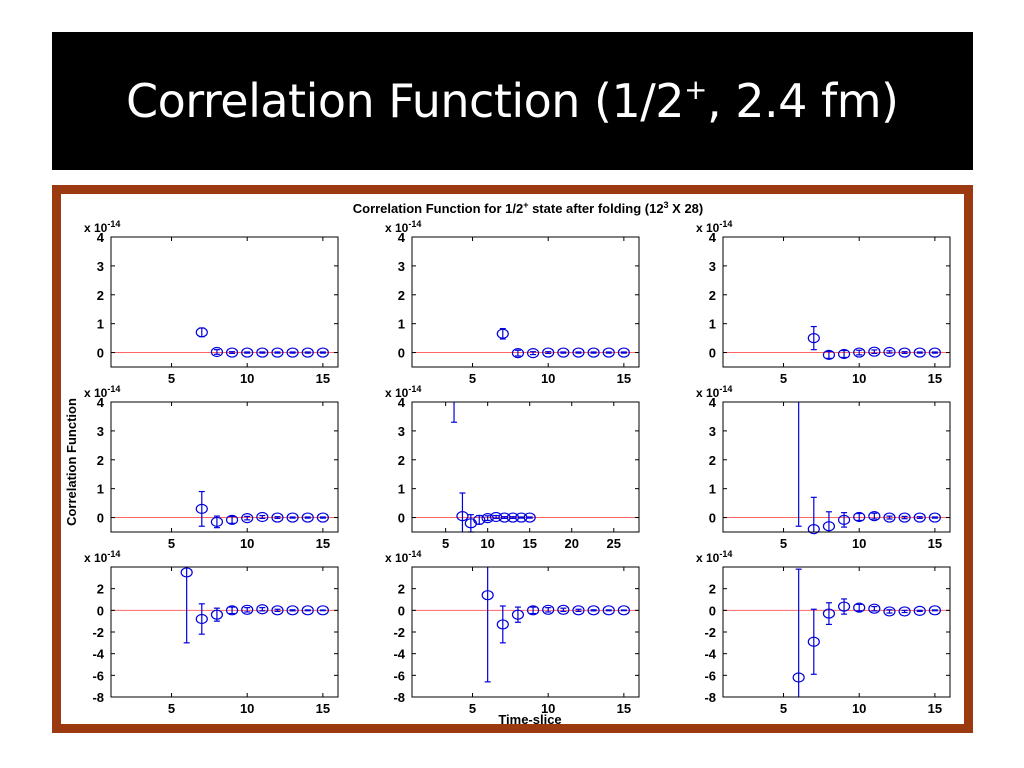 The image size is (1024, 768). Describe the element at coordinates (405, 101) in the screenshot. I see `slide-title-main: Correlation Function (1/2` at that location.